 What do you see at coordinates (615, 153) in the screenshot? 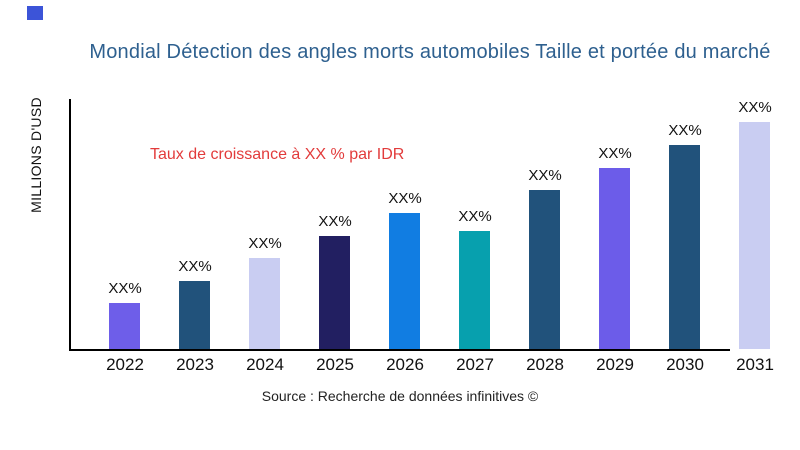
I see `bar-value-label-2029: XX%` at bounding box center [615, 153].